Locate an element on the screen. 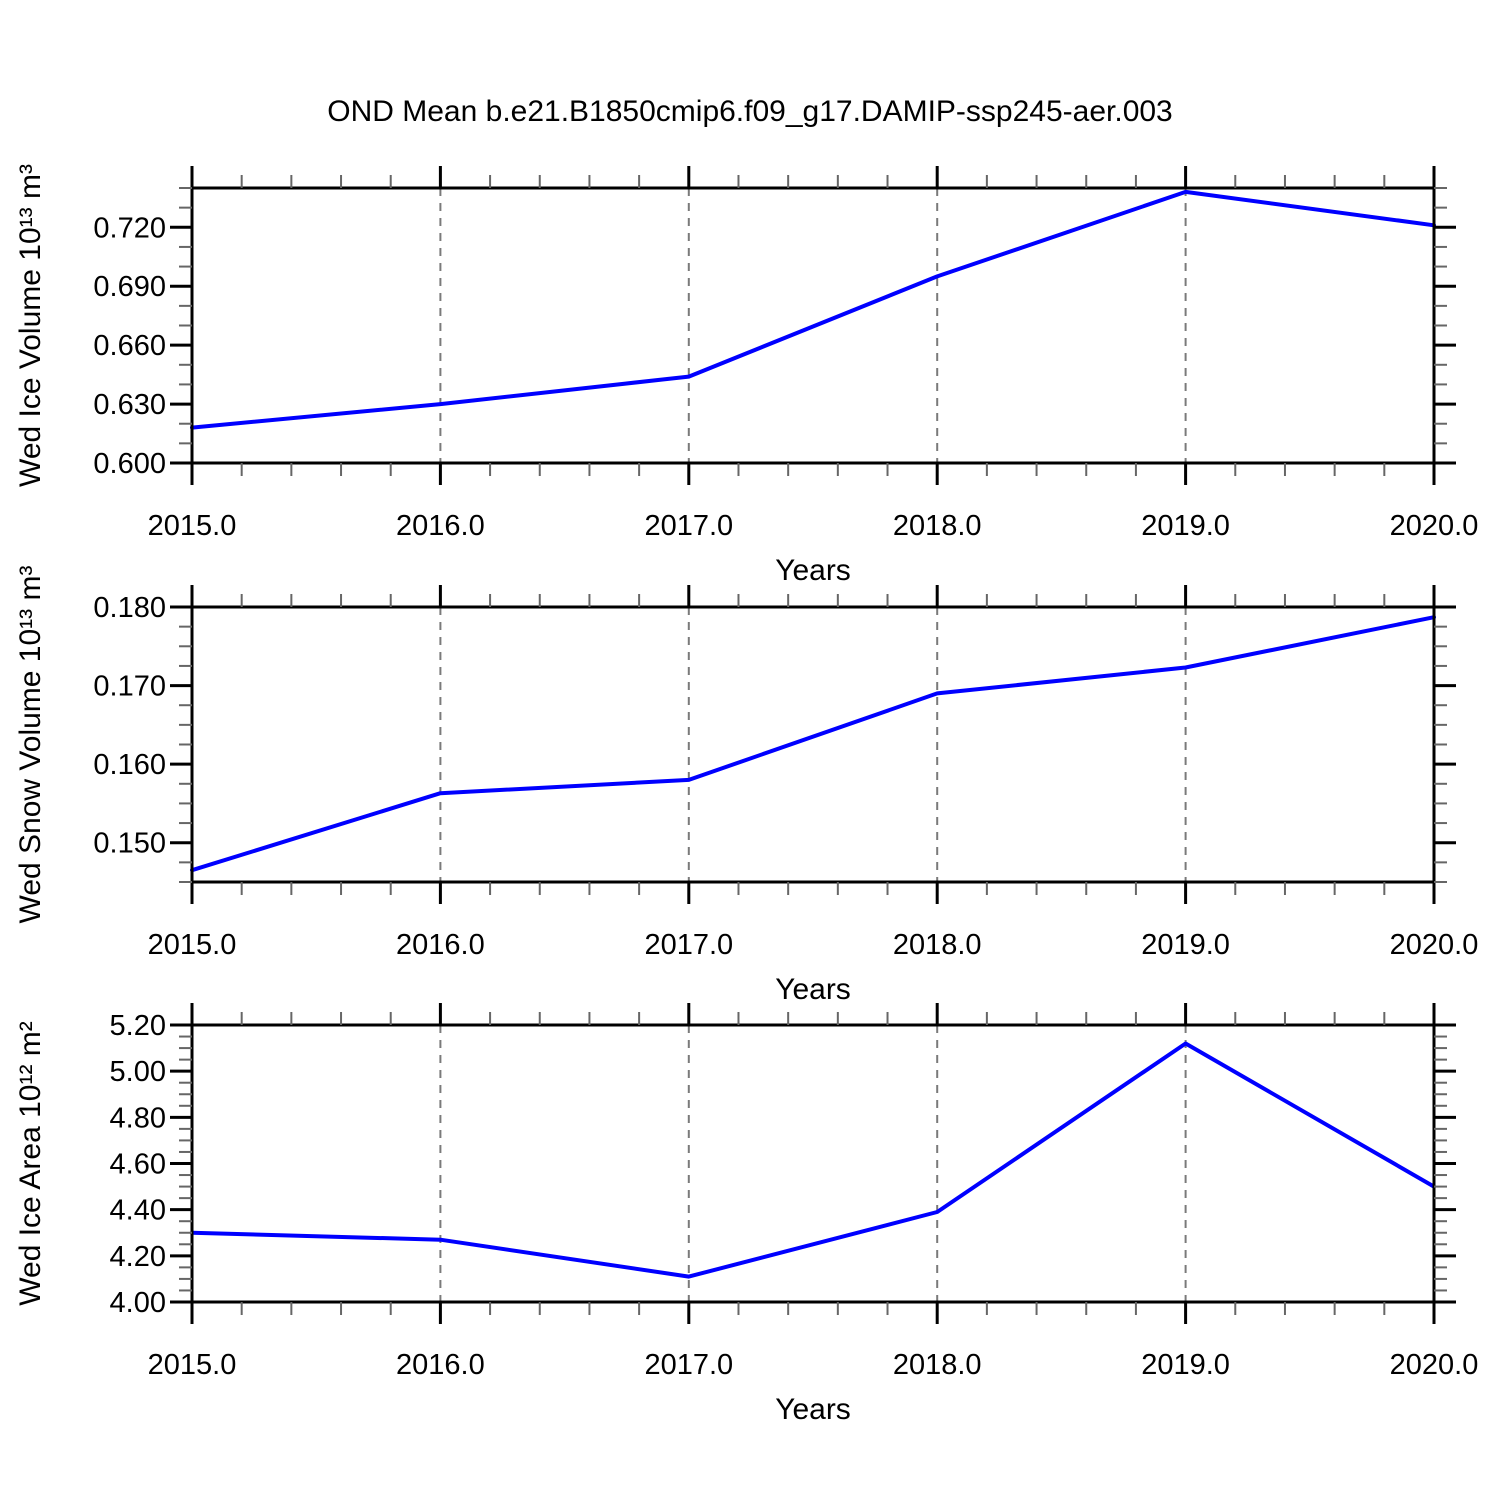 The height and width of the screenshot is (1500, 1500). y-axis-title: Wed Snow Volume 10¹³ m³ is located at coordinates (30, 745).